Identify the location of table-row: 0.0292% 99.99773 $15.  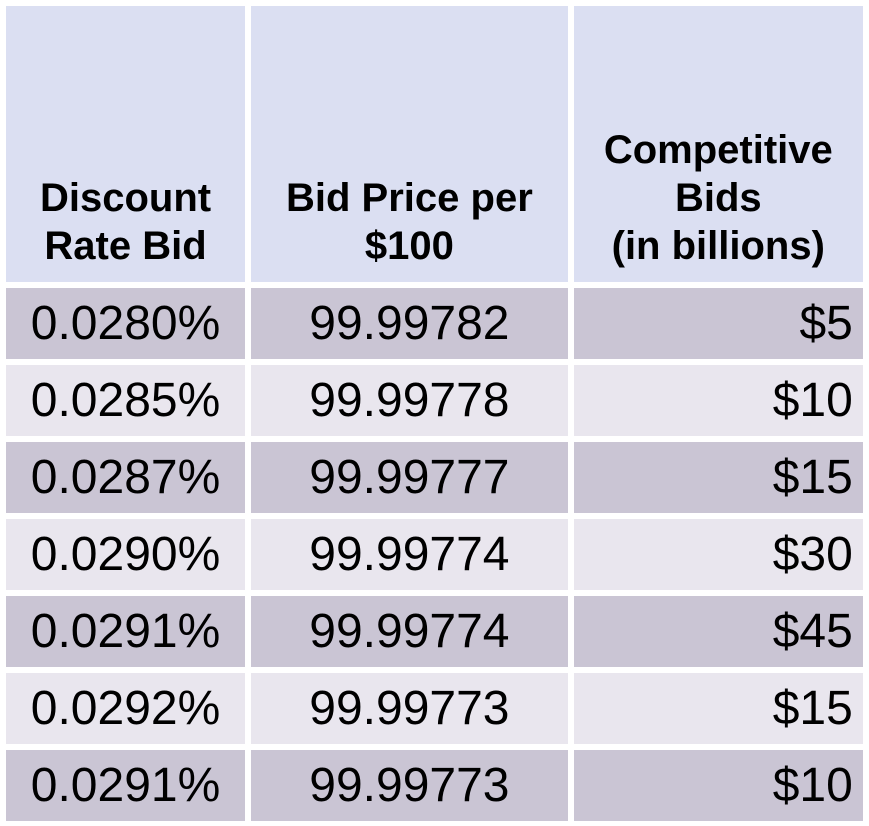
(437, 708).